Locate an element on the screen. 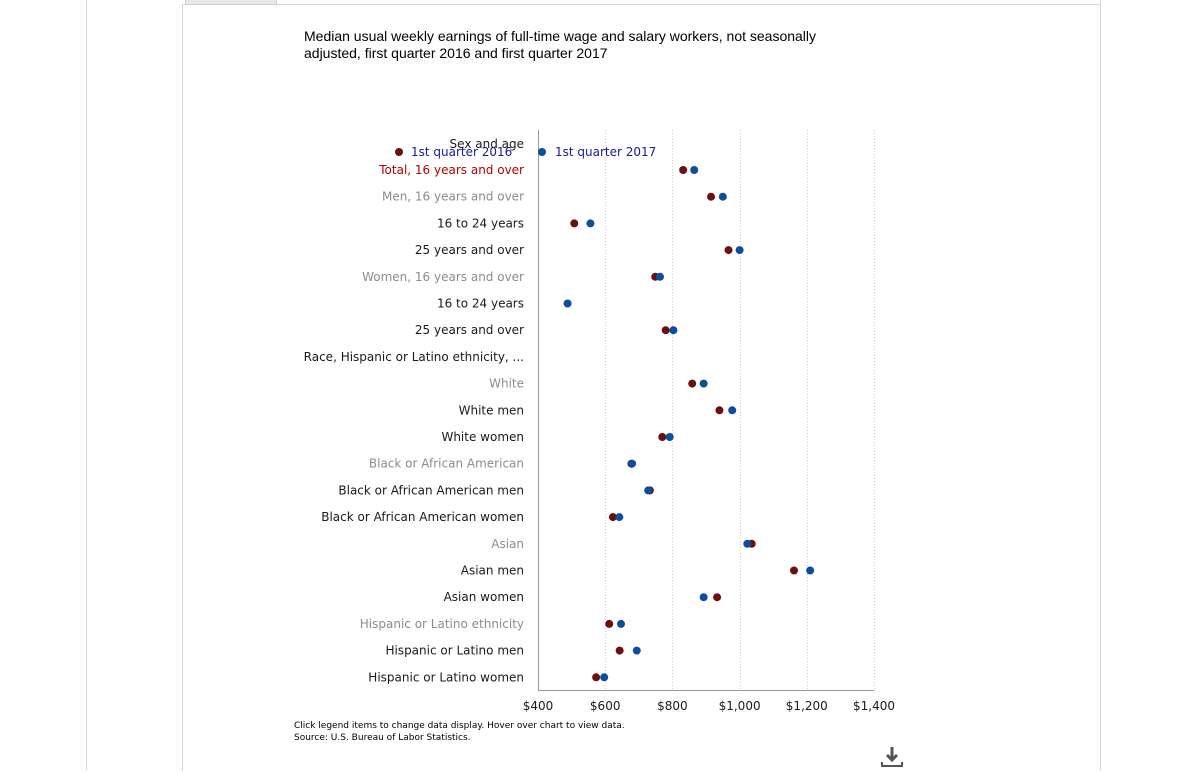  category-label: White men is located at coordinates (491, 410).